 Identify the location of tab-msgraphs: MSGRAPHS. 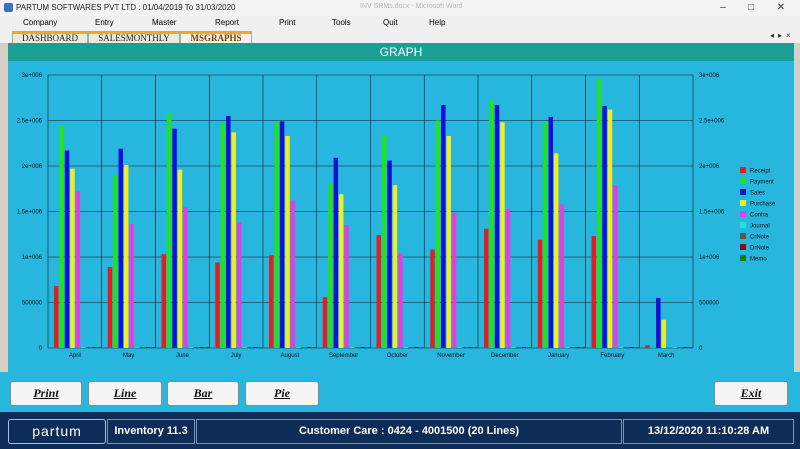
(216, 37).